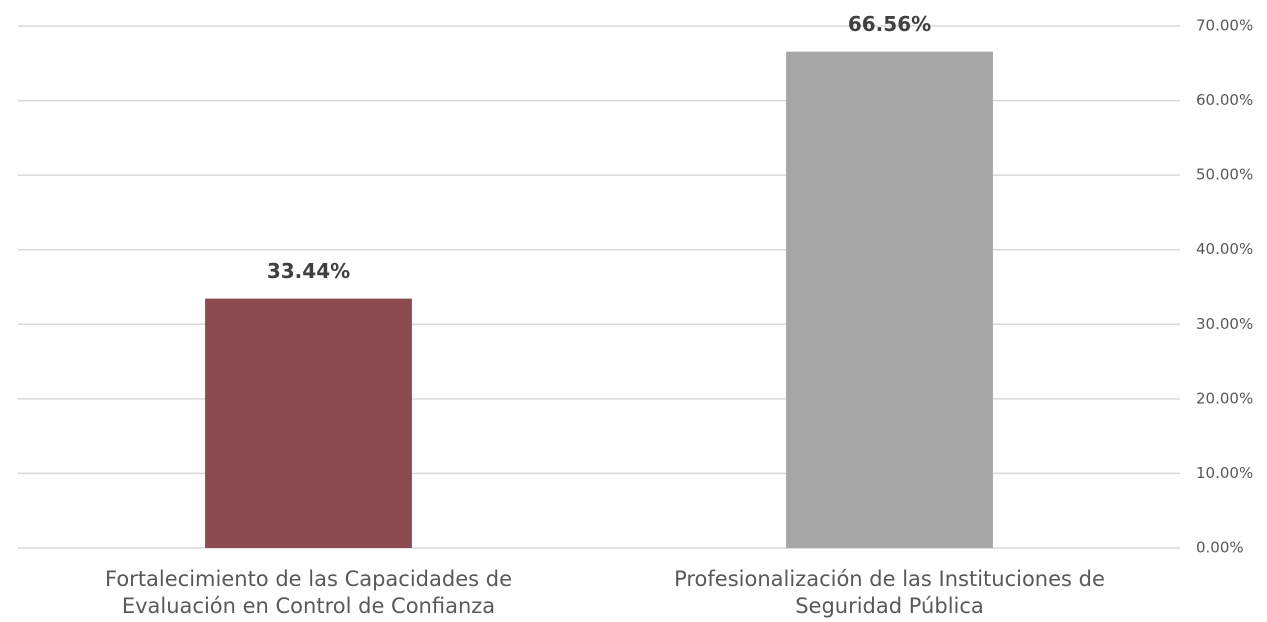 The width and height of the screenshot is (1267, 622). What do you see at coordinates (889, 24) in the screenshot?
I see `value-label: 66.56%` at bounding box center [889, 24].